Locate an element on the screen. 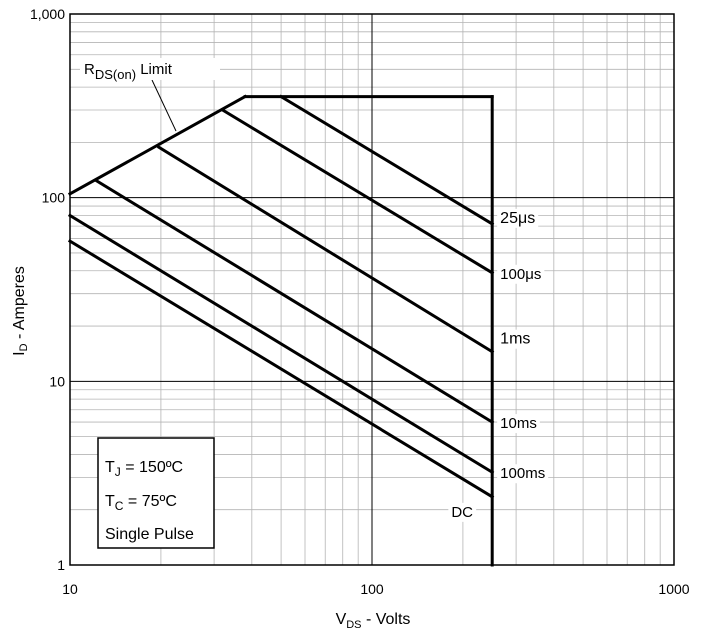 Image resolution: width=709 pixels, height=637 pixels. x-tick-label: 10 is located at coordinates (70, 589).